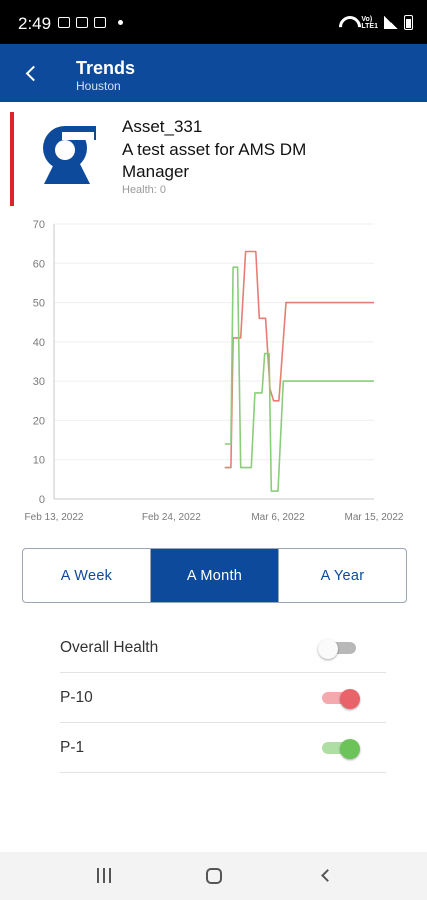 This screenshot has height=900, width=427. I want to click on asset-name: Asset_331, so click(162, 126).